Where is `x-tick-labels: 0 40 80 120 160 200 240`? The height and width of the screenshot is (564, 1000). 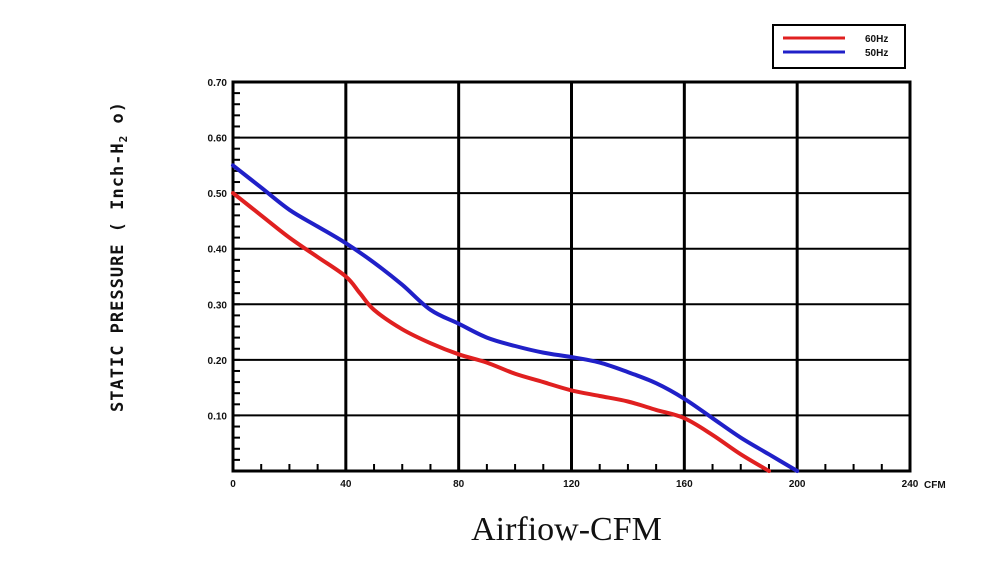 x-tick-labels: 0 40 80 120 160 200 240 is located at coordinates (574, 484).